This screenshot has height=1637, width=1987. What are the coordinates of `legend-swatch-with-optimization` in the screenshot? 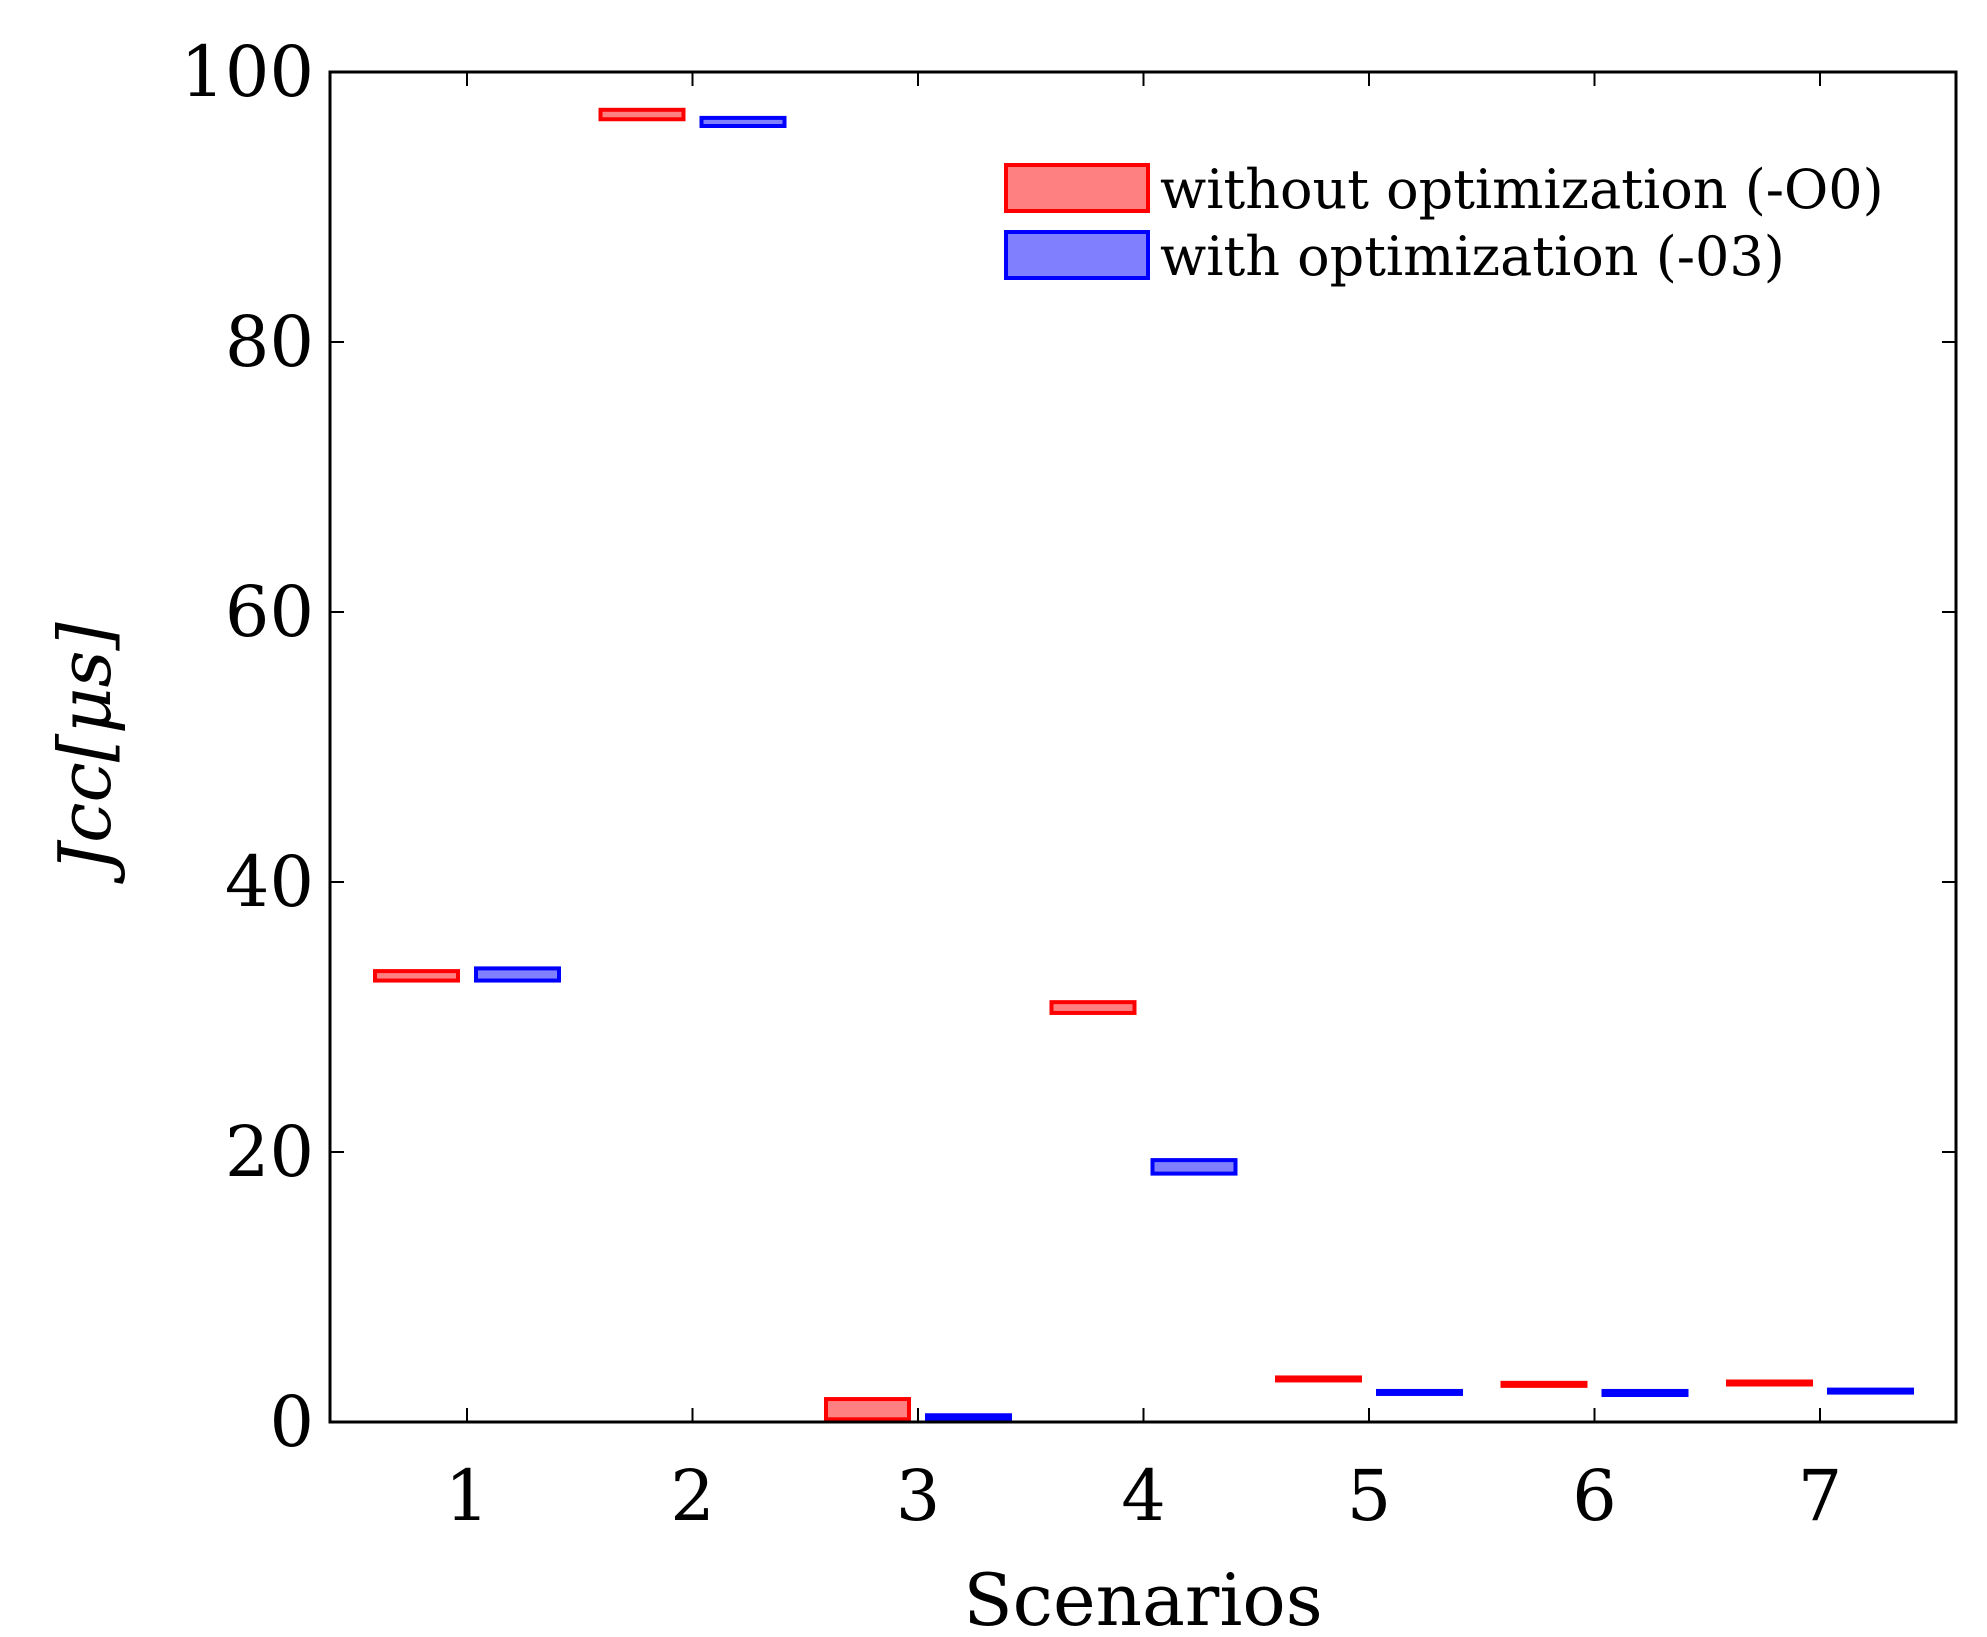 It's located at (1077, 255).